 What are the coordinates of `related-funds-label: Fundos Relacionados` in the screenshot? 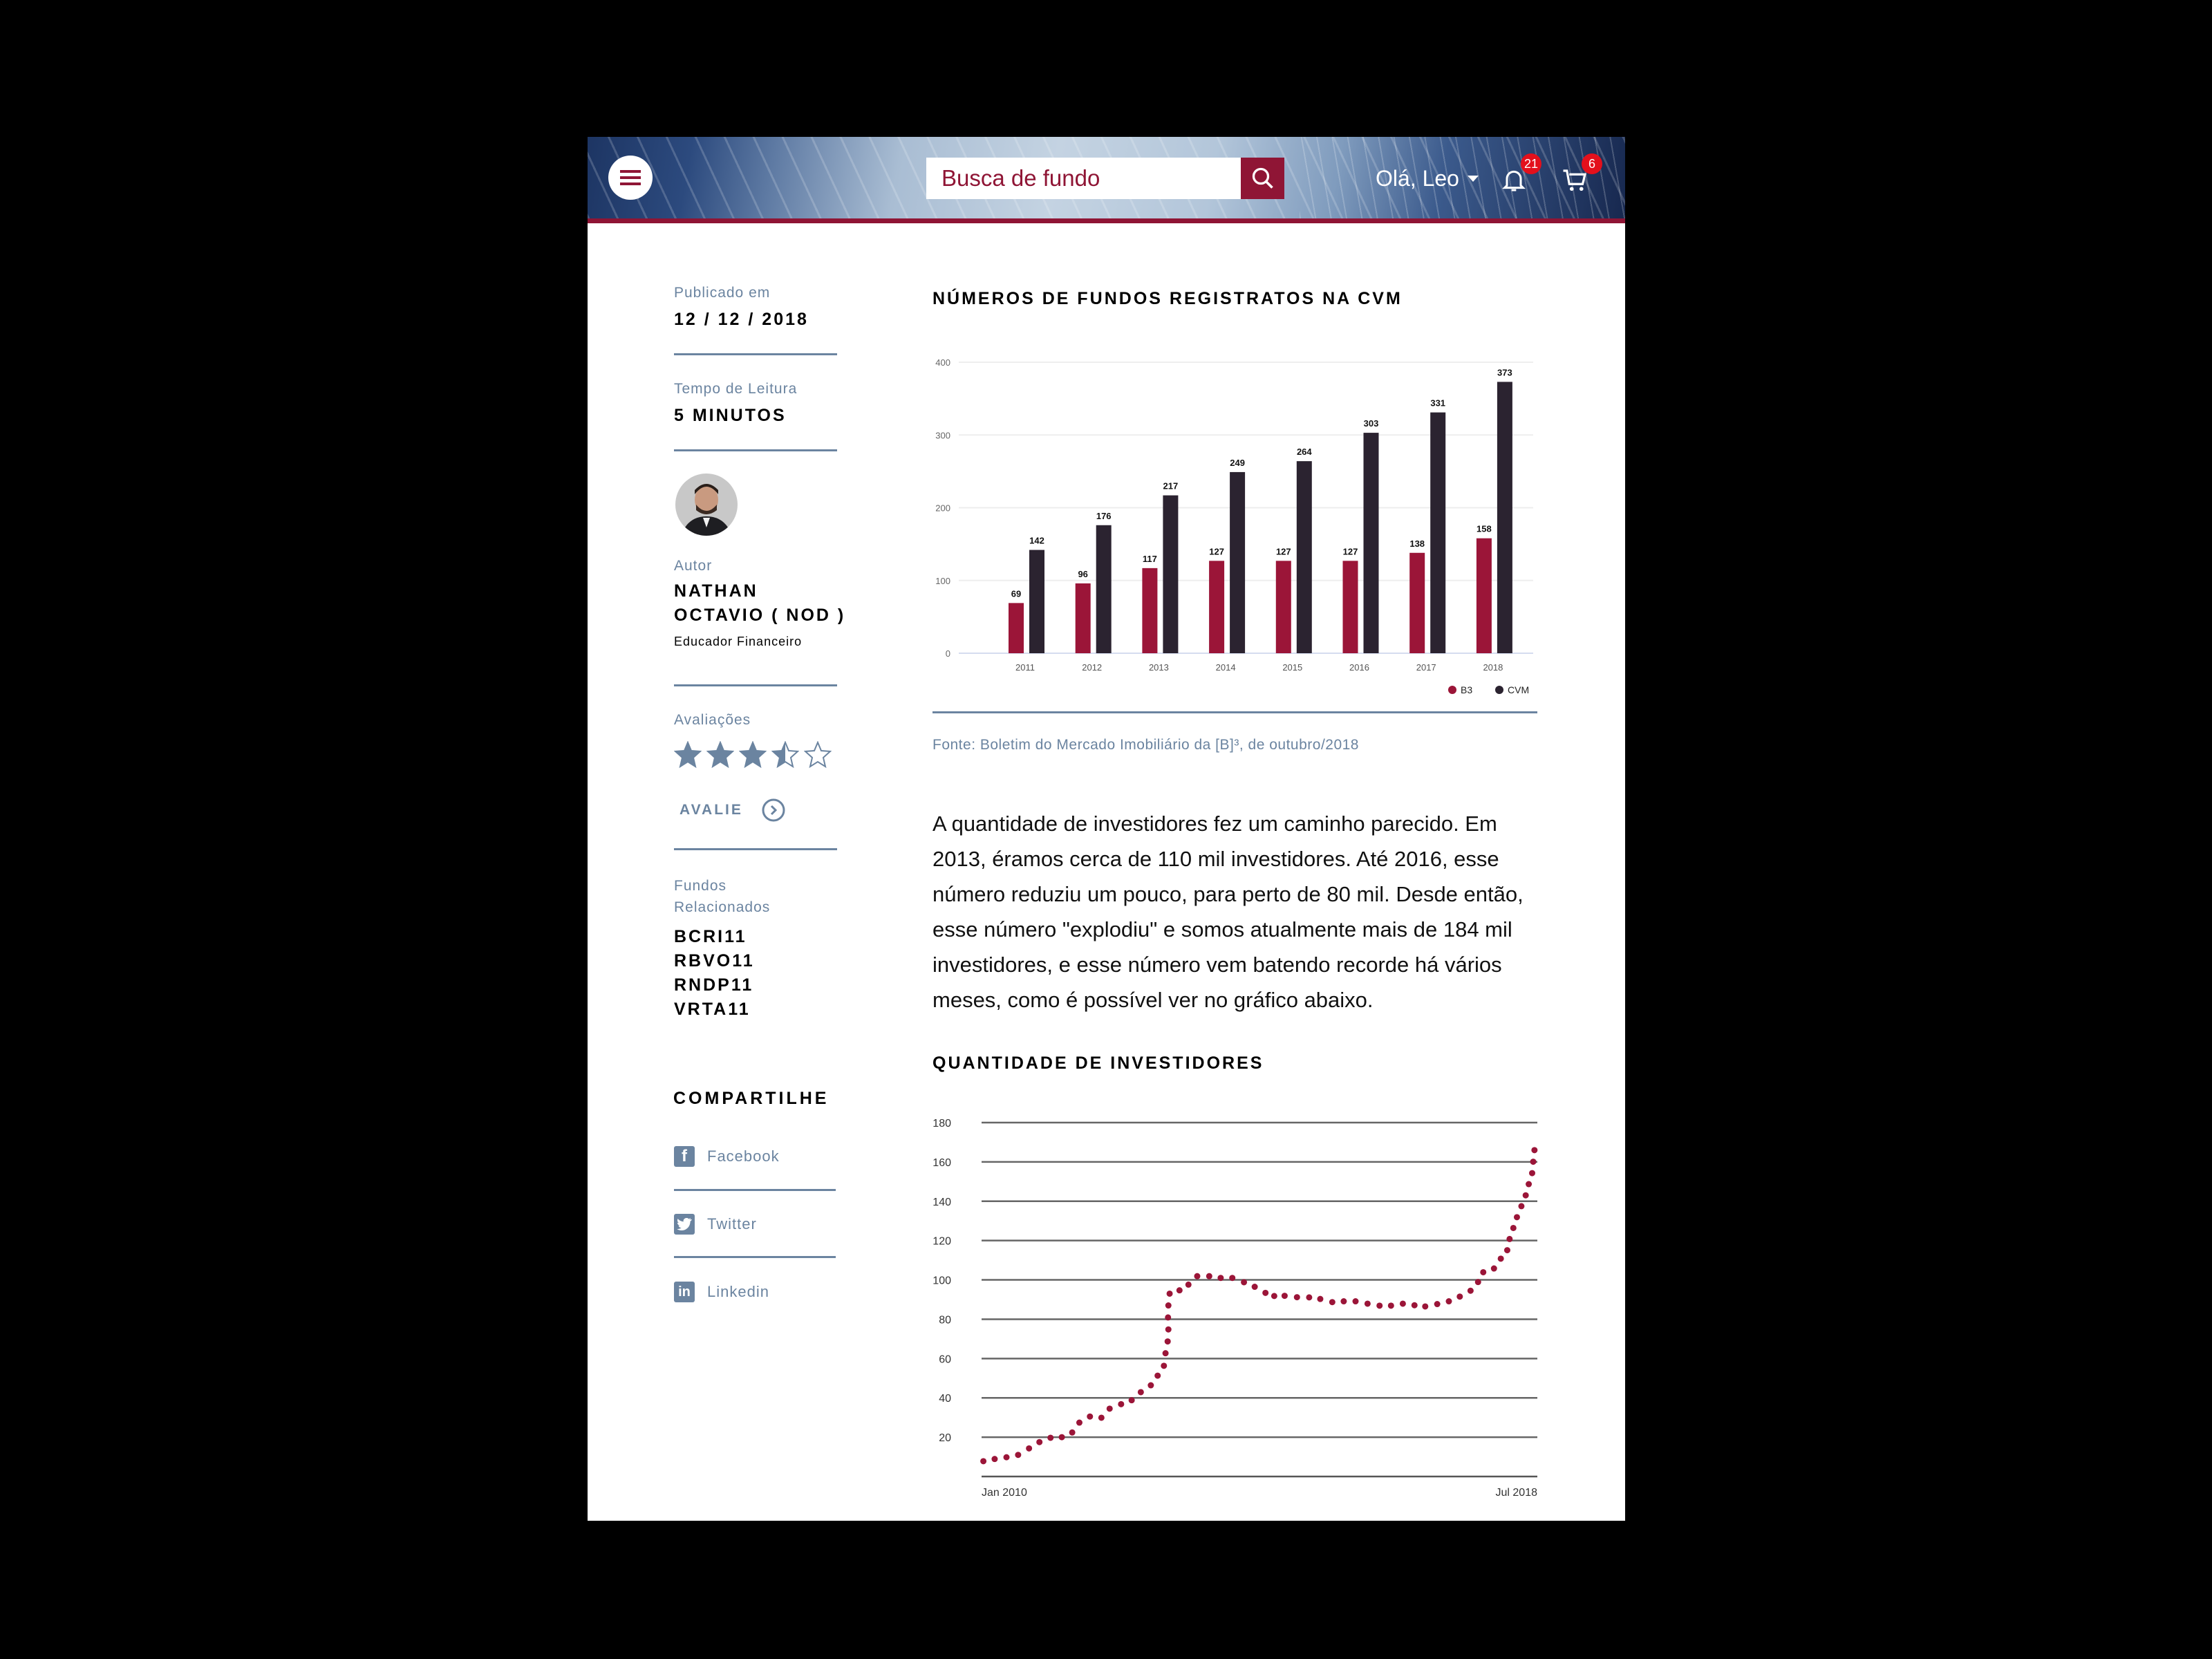 It's located at (722, 896).